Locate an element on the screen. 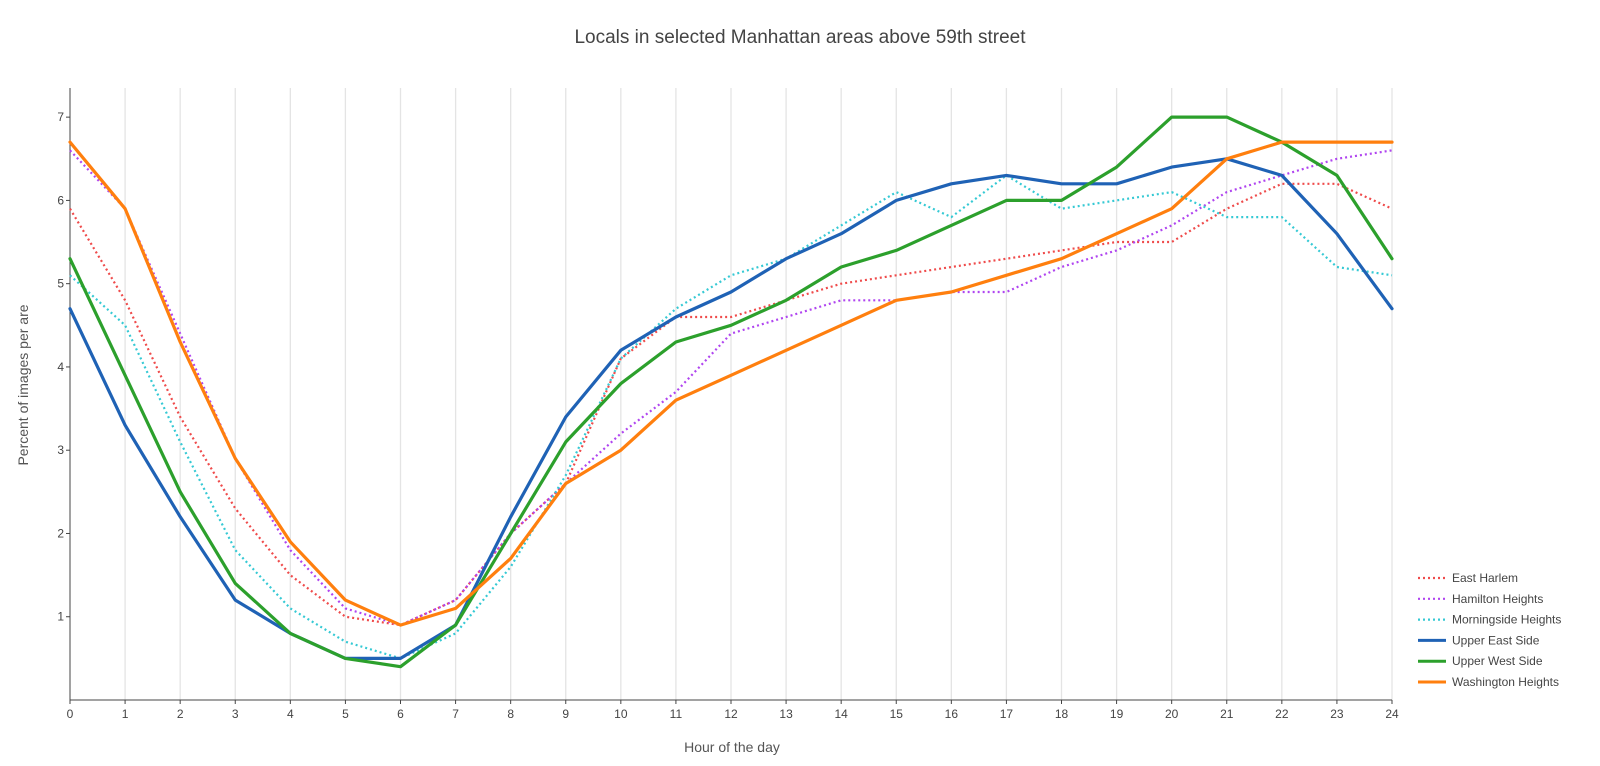 The height and width of the screenshot is (766, 1600). x-tick-label: 15 is located at coordinates (897, 714).